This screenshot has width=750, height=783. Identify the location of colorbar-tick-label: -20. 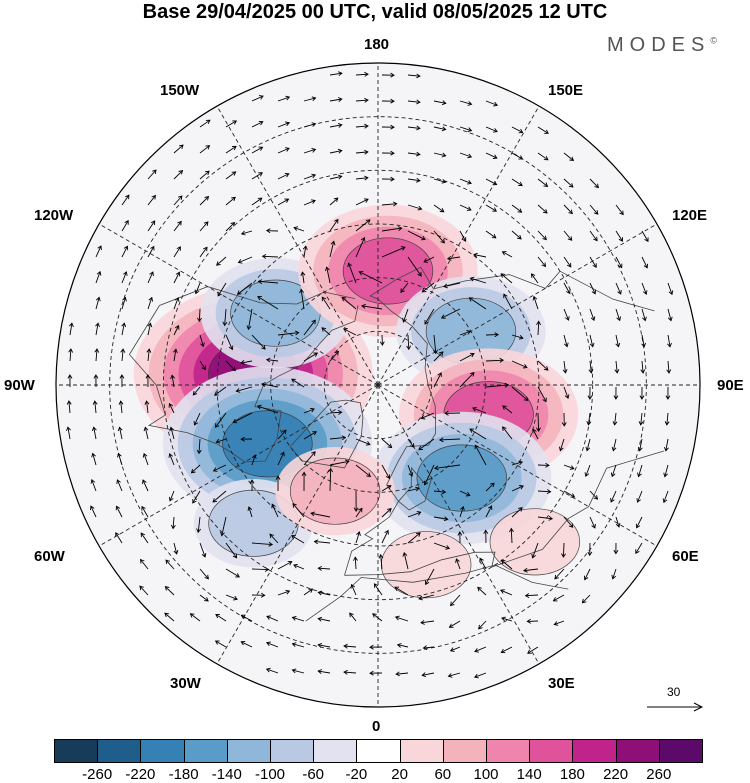
(356, 774).